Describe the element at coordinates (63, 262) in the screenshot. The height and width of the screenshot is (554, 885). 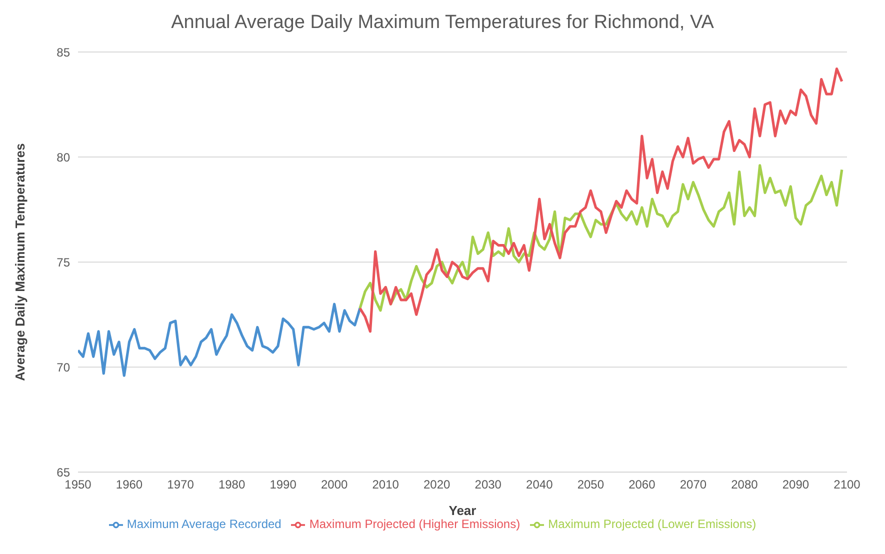
I see `y-tick-label: 75` at that location.